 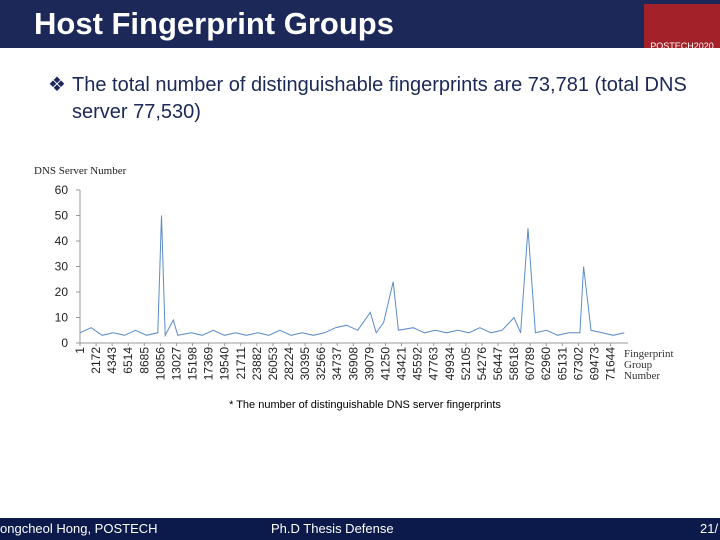 I want to click on x-tick-label: 23882, so click(x=257, y=364).